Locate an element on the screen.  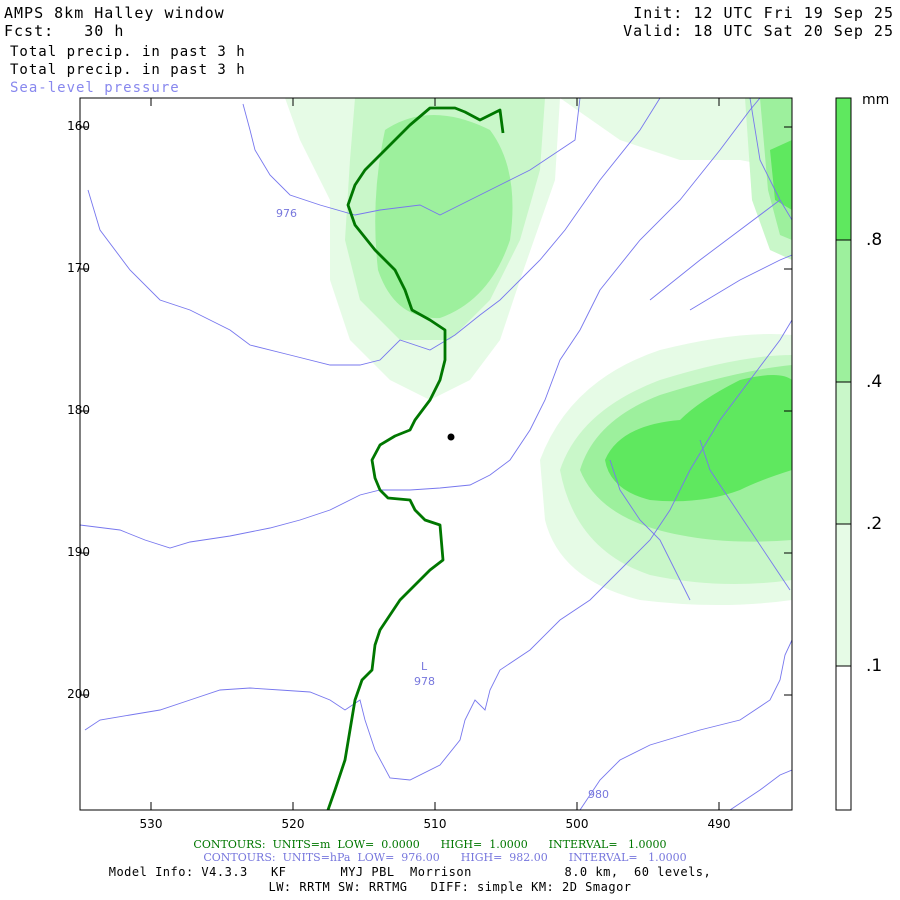
precip-area-ne-darkest is located at coordinates (781, 175).